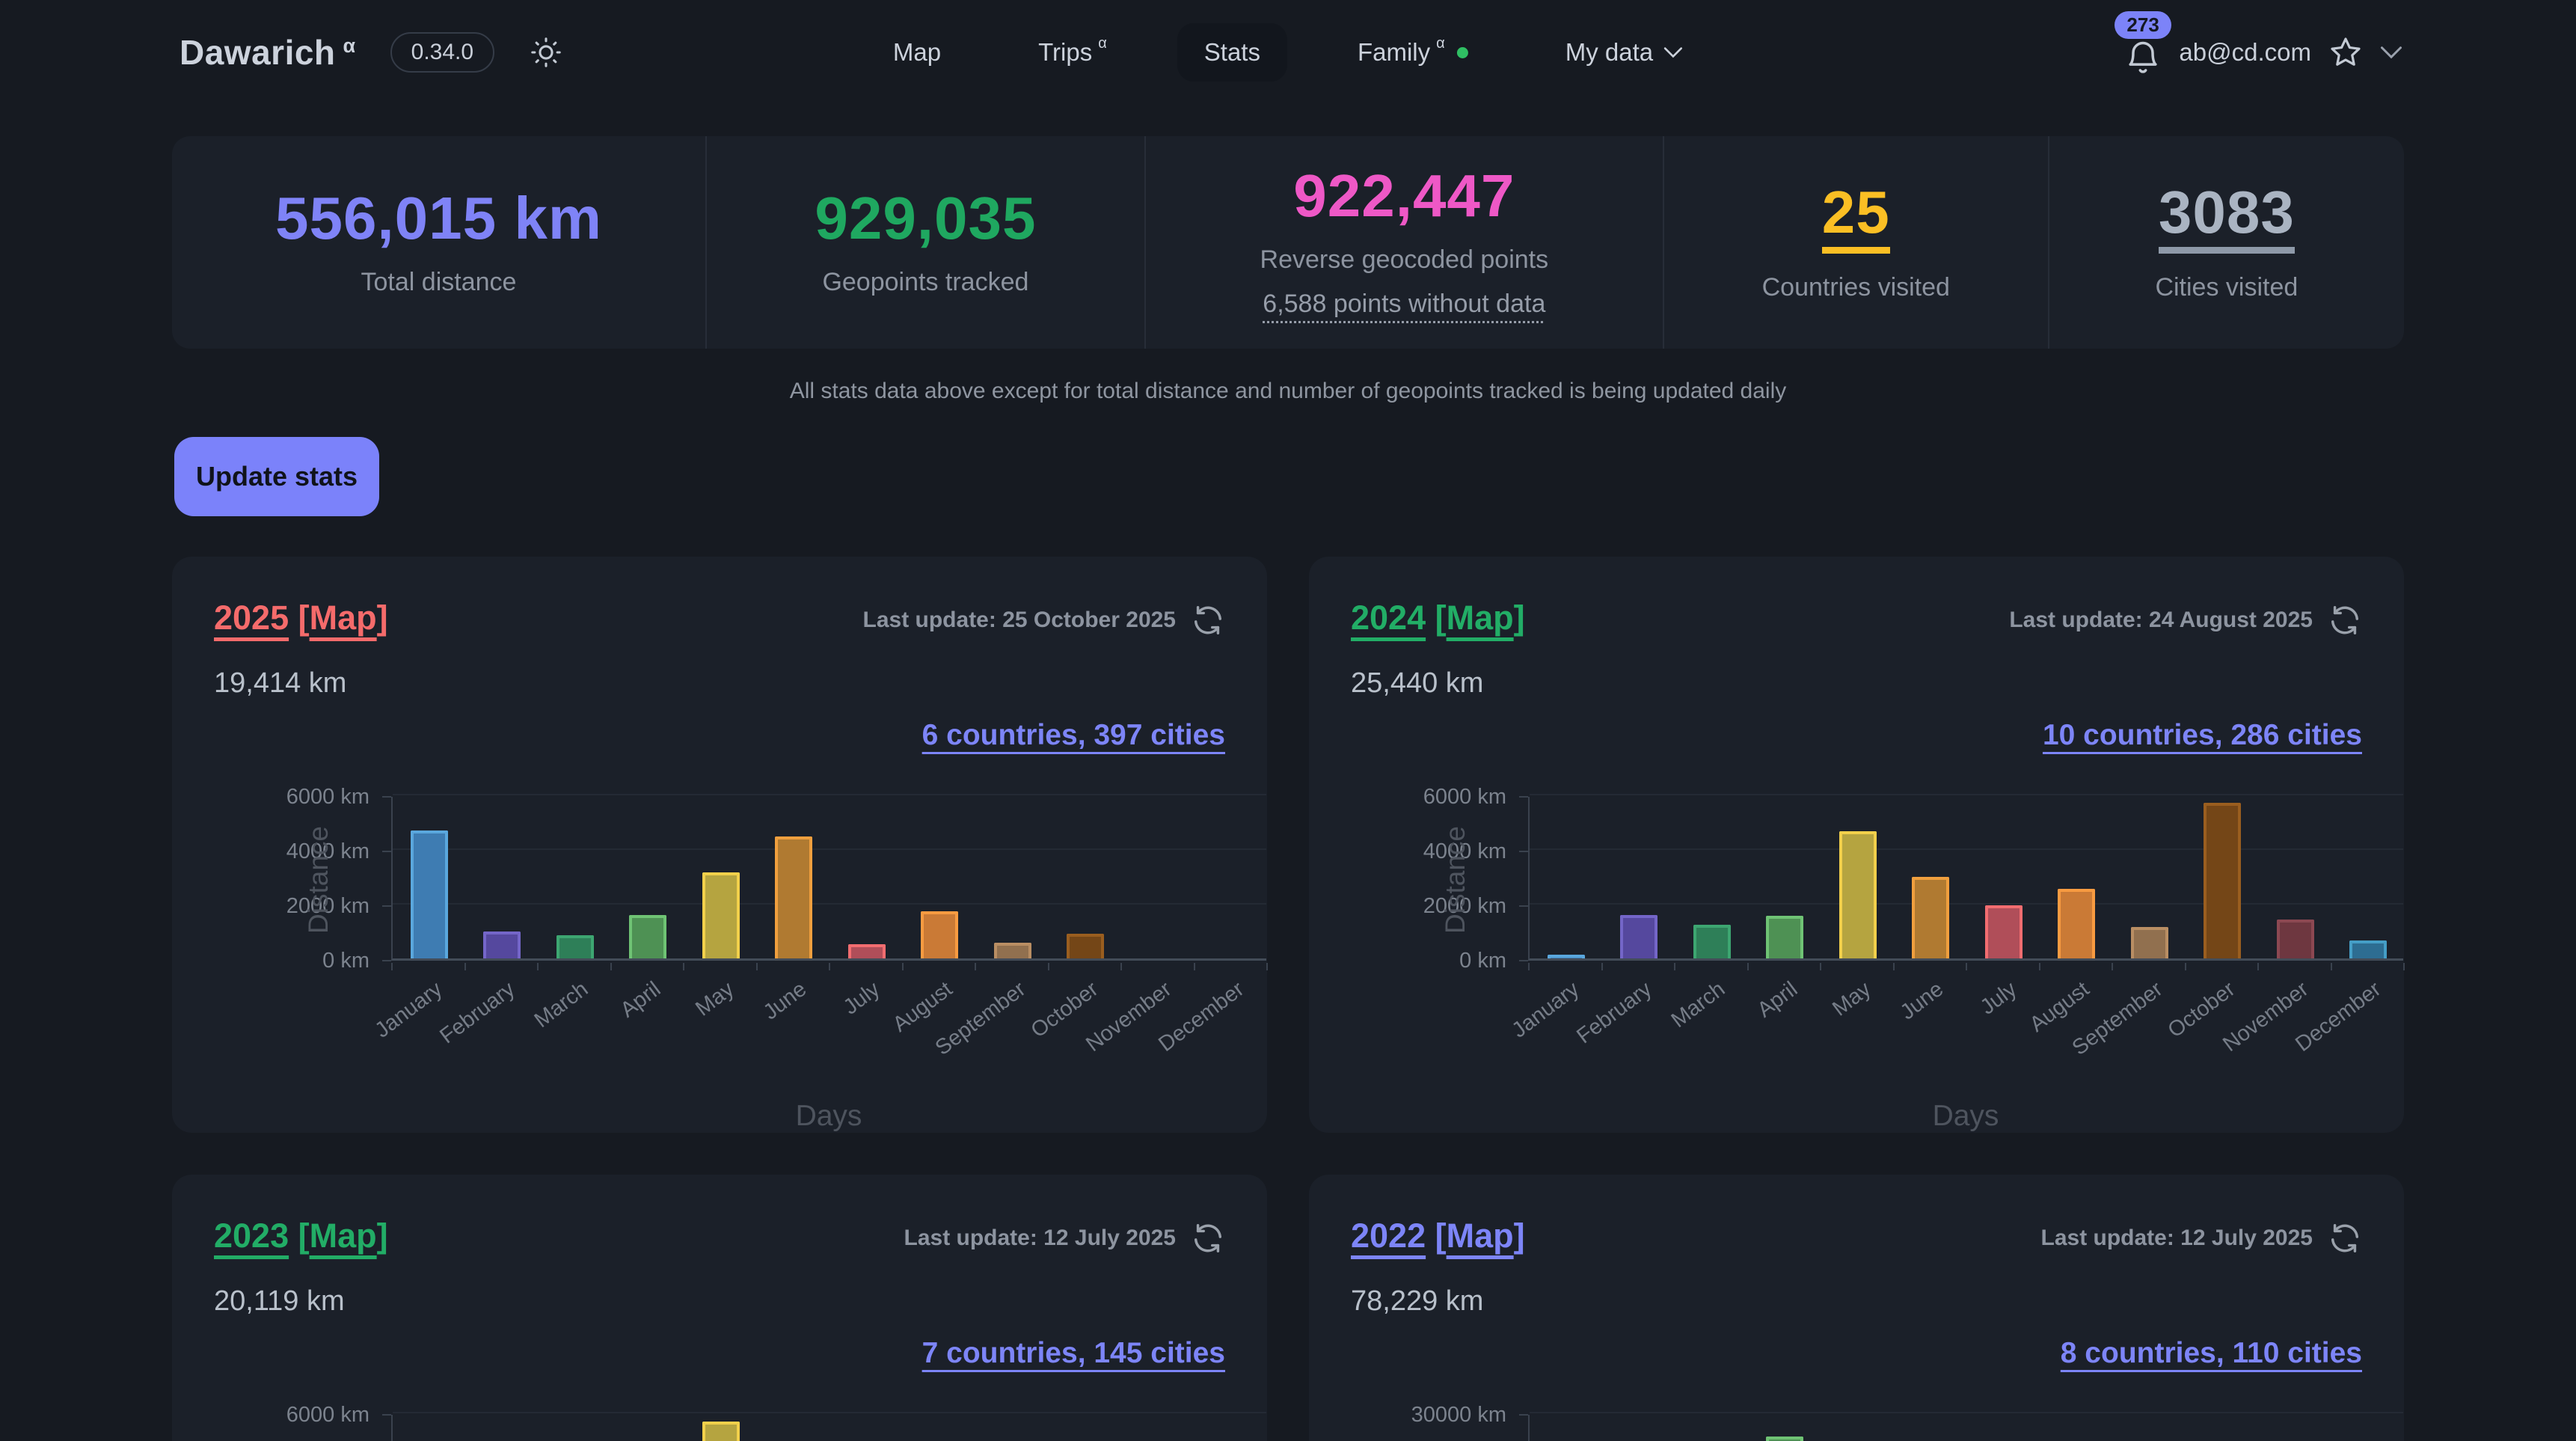 This screenshot has width=2576, height=1441. What do you see at coordinates (442, 52) in the screenshot?
I see `version-badge: 0.34.0` at bounding box center [442, 52].